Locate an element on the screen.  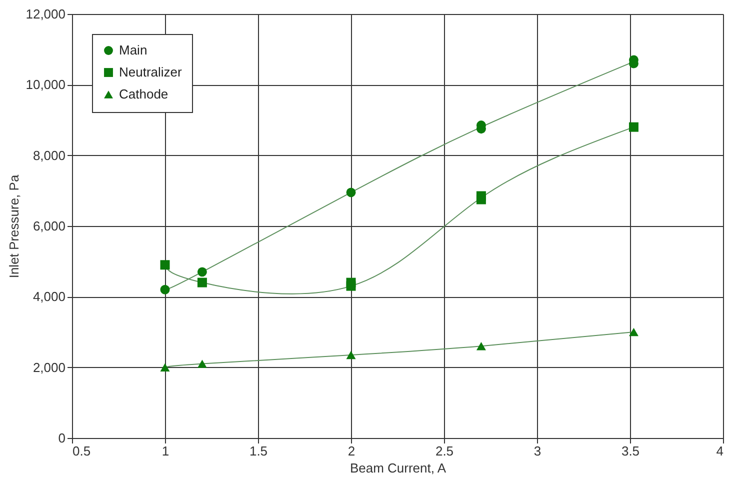
x-tick-label: 2.5 is located at coordinates (444, 451).